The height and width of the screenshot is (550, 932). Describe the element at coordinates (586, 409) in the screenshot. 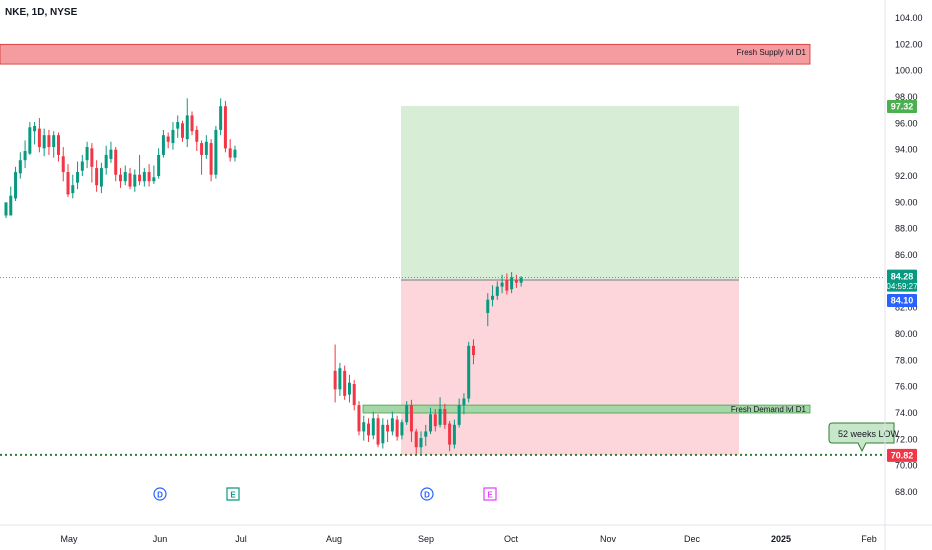

I see `demand-zone` at that location.